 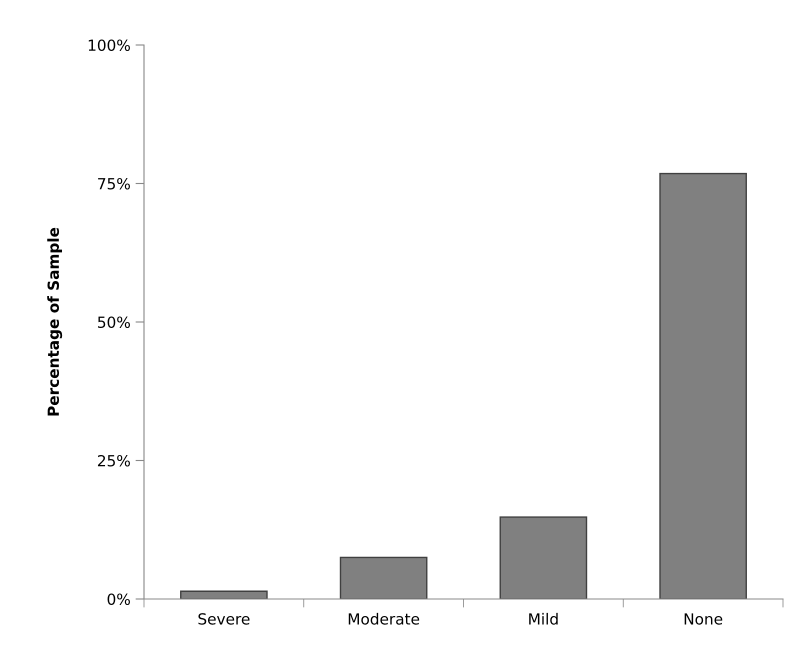 What do you see at coordinates (109, 45) in the screenshot?
I see `y-tick-label: 100%` at bounding box center [109, 45].